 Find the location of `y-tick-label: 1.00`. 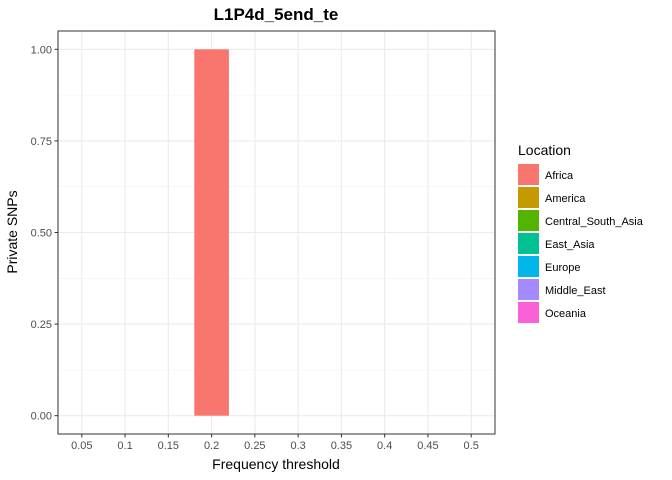

y-tick-label: 1.00 is located at coordinates (41, 50).